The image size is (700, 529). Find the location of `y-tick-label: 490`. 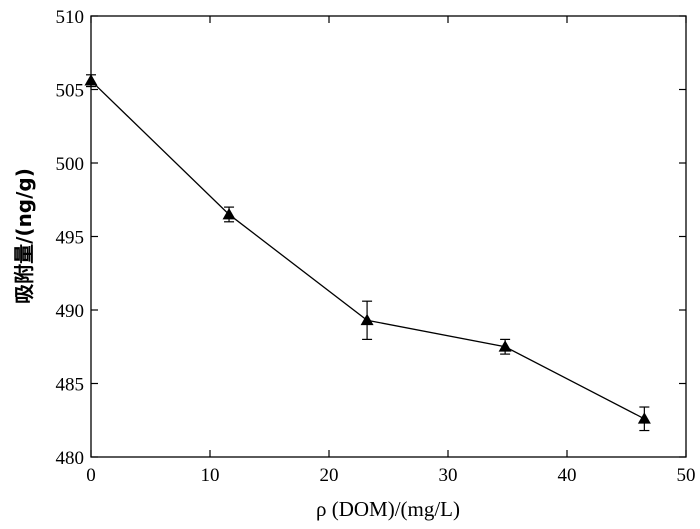

y-tick-label: 490 is located at coordinates (70, 311).